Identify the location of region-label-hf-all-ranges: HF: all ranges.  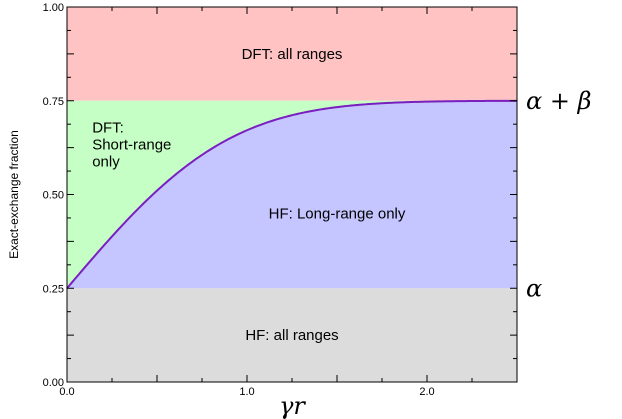
(291, 335).